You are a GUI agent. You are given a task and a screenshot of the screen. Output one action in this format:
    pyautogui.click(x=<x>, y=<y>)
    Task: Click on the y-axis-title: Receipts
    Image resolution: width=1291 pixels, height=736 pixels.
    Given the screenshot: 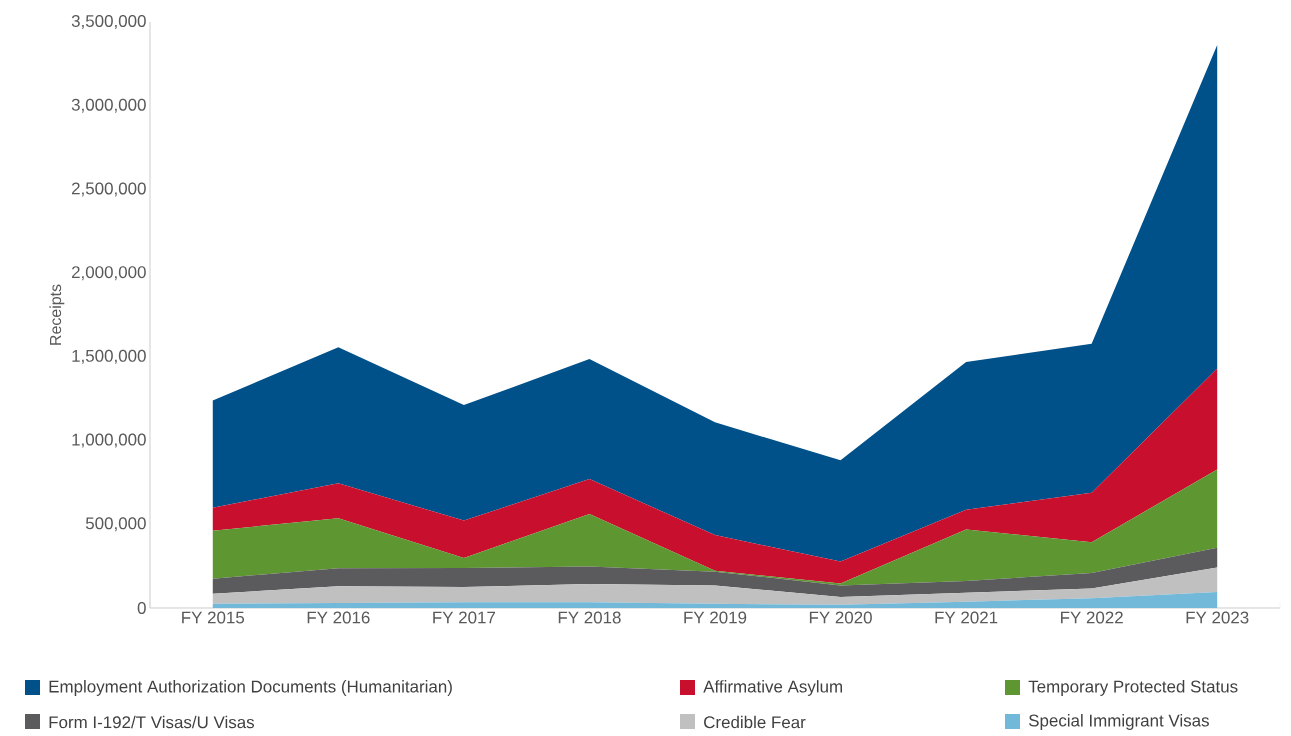 What is the action you would take?
    pyautogui.click(x=57, y=314)
    